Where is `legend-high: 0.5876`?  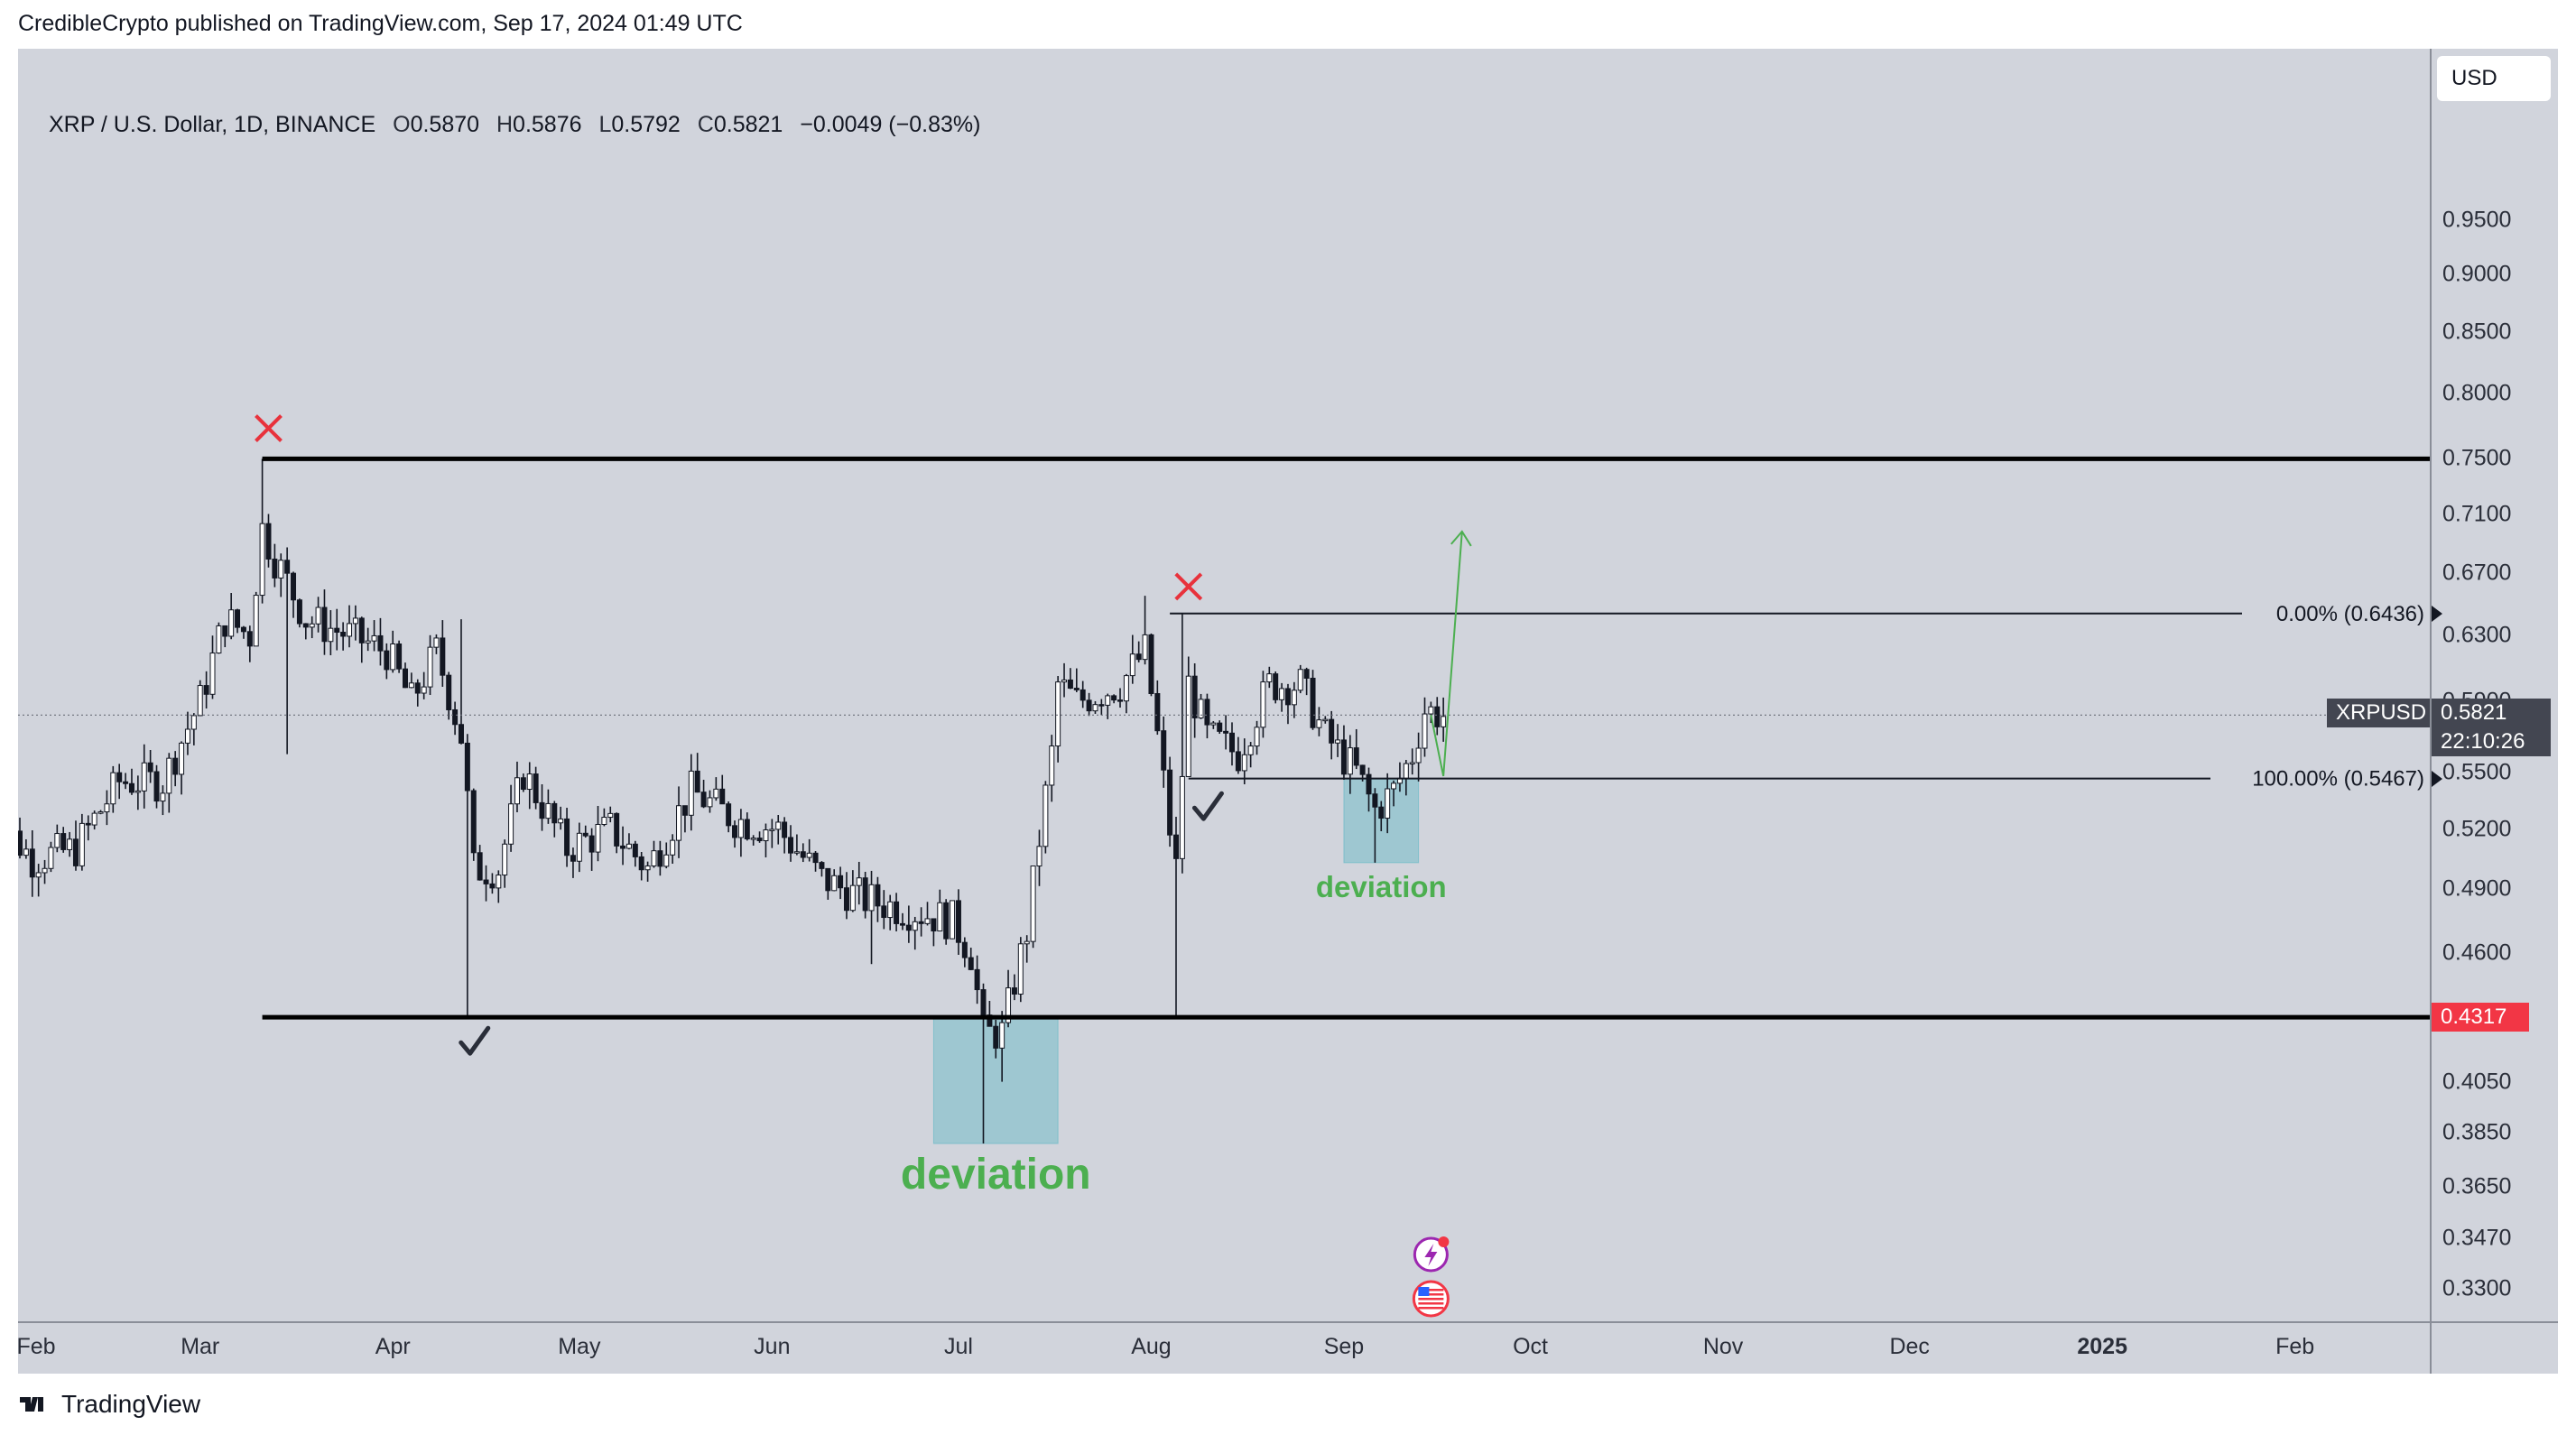
legend-high: 0.5876 is located at coordinates (547, 124).